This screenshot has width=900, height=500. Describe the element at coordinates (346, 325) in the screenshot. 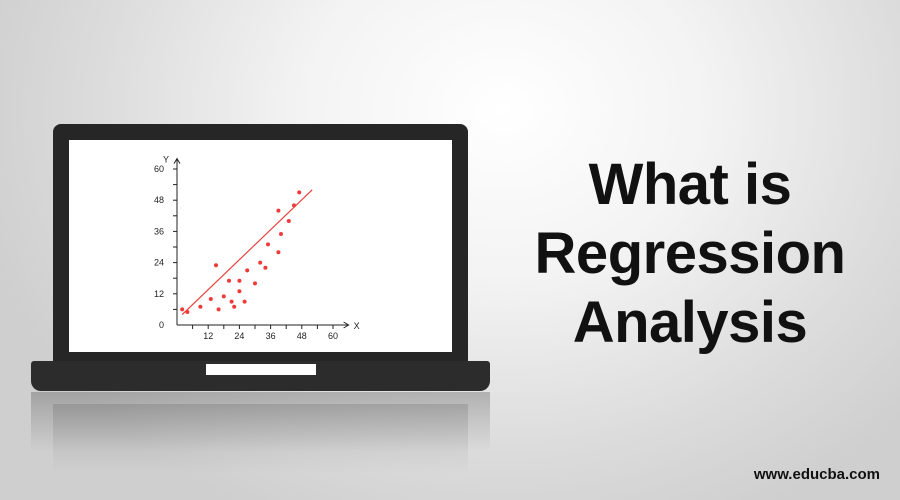

I see `x-axis-arrow` at that location.